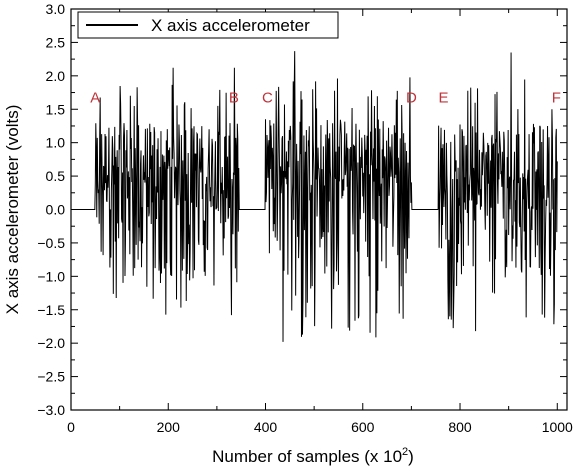 The width and height of the screenshot is (574, 474). I want to click on segment-label-a: A, so click(95, 98).